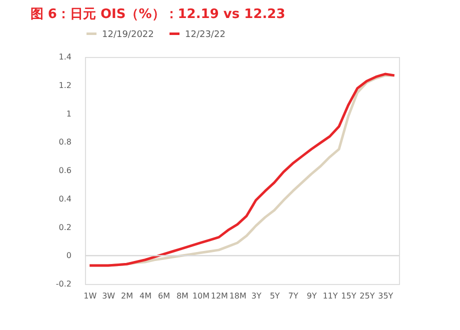 The height and width of the screenshot is (330, 460). What do you see at coordinates (65, 227) in the screenshot?
I see `y-tick-label: 0.2` at bounding box center [65, 227].